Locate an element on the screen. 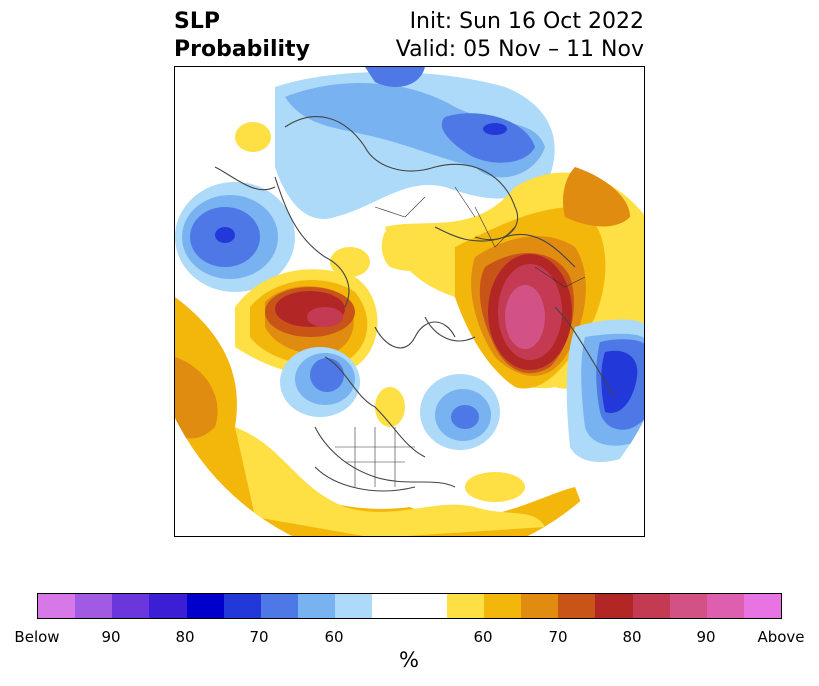  yellow-central-north is located at coordinates (418, 249).